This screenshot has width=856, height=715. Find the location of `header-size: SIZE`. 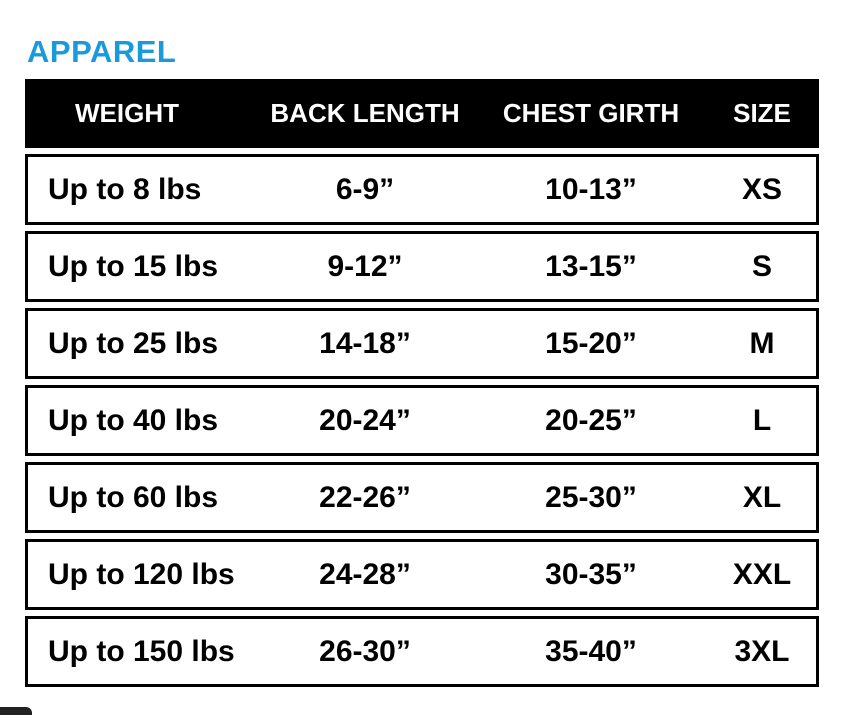

header-size: SIZE is located at coordinates (762, 113).